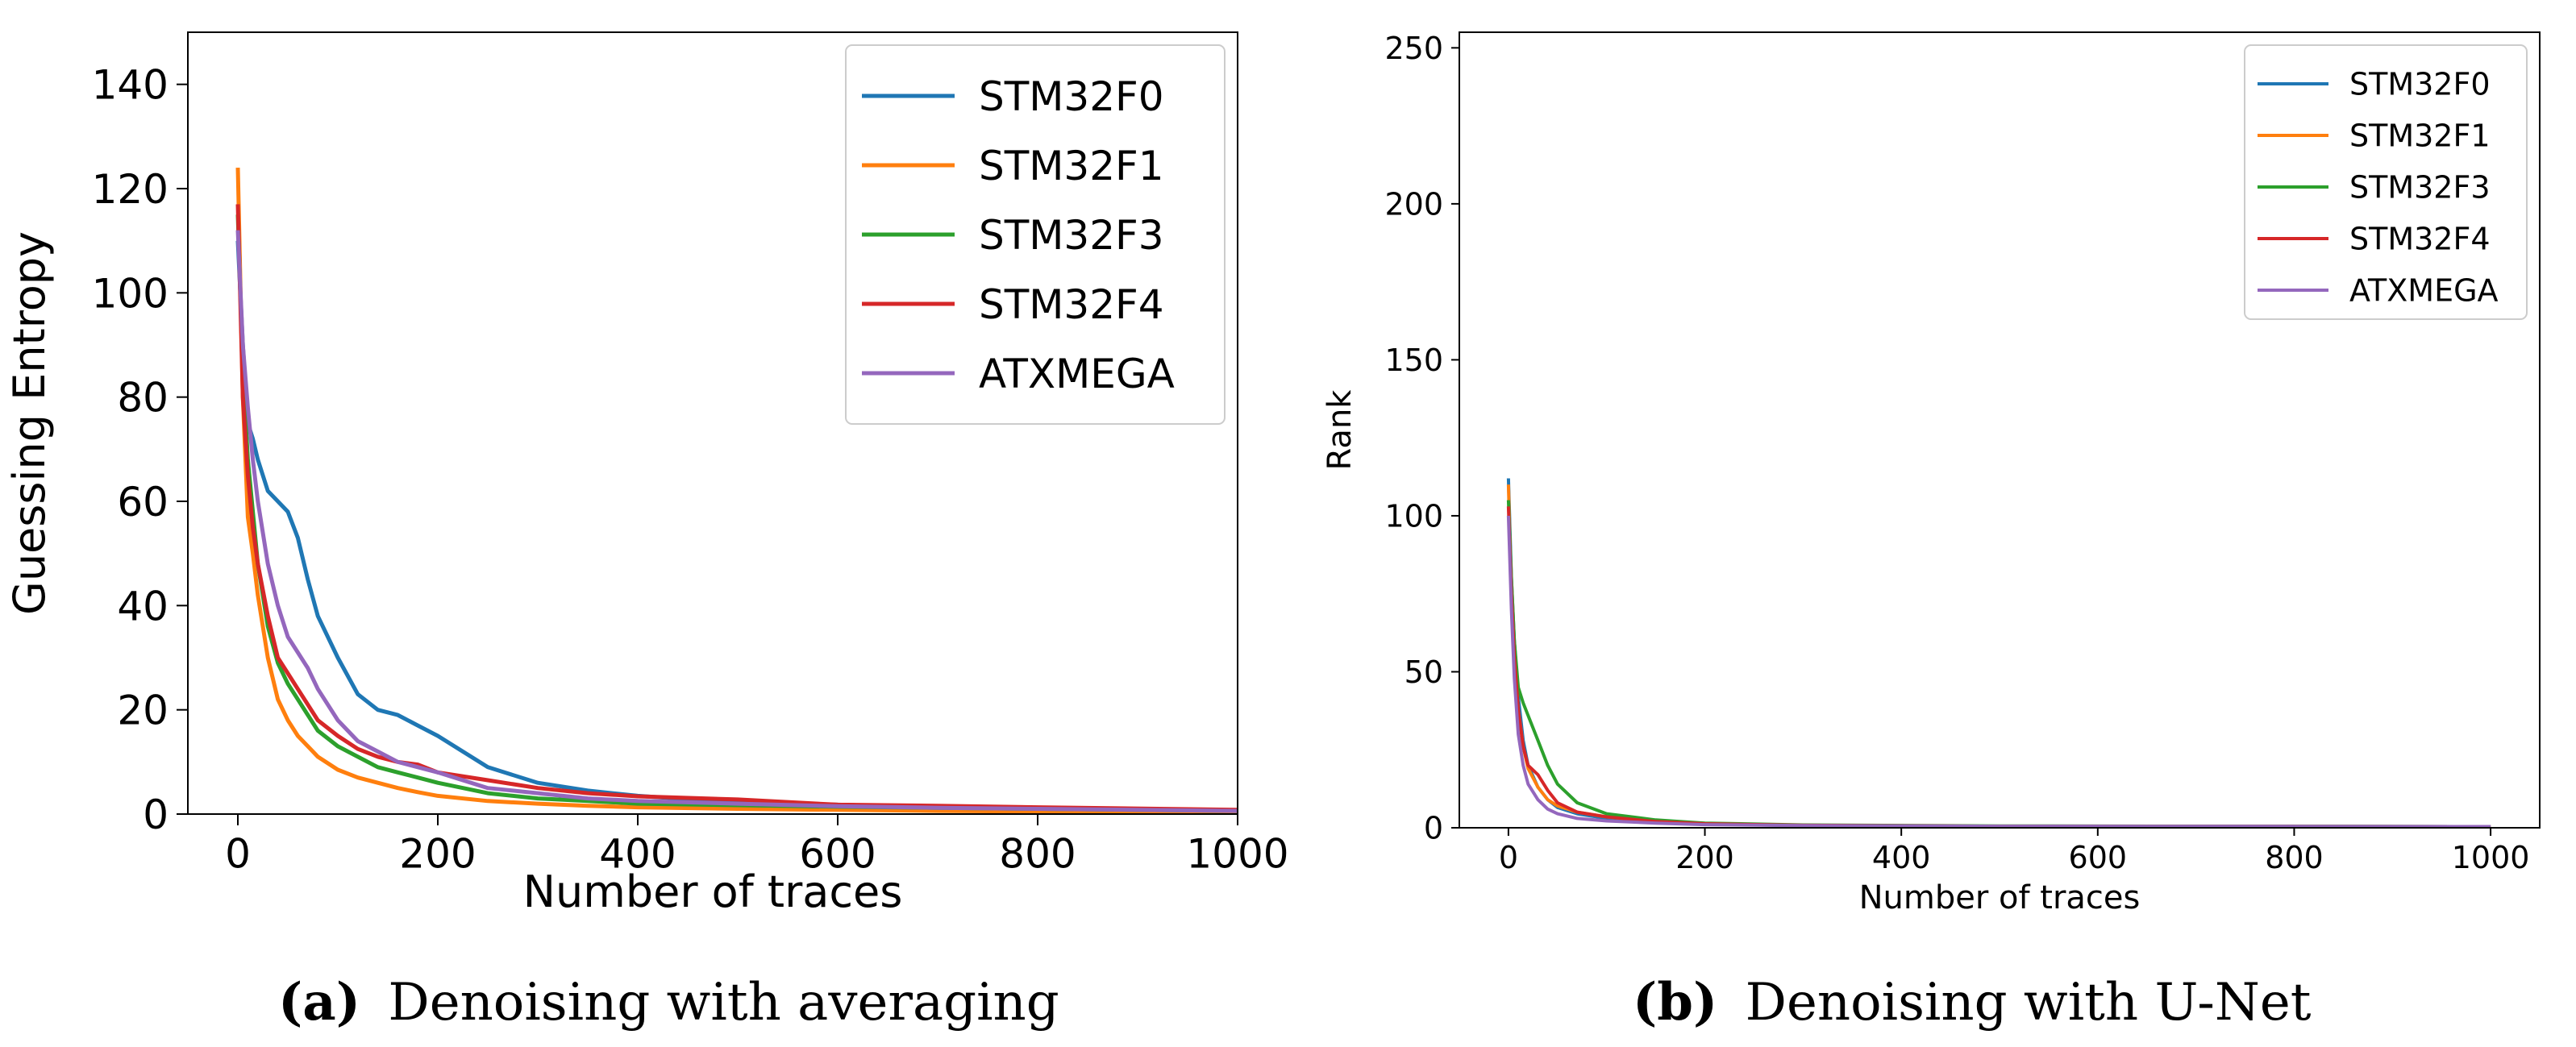 The image size is (2576, 1047). I want to click on y-tick-label: 40, so click(143, 606).